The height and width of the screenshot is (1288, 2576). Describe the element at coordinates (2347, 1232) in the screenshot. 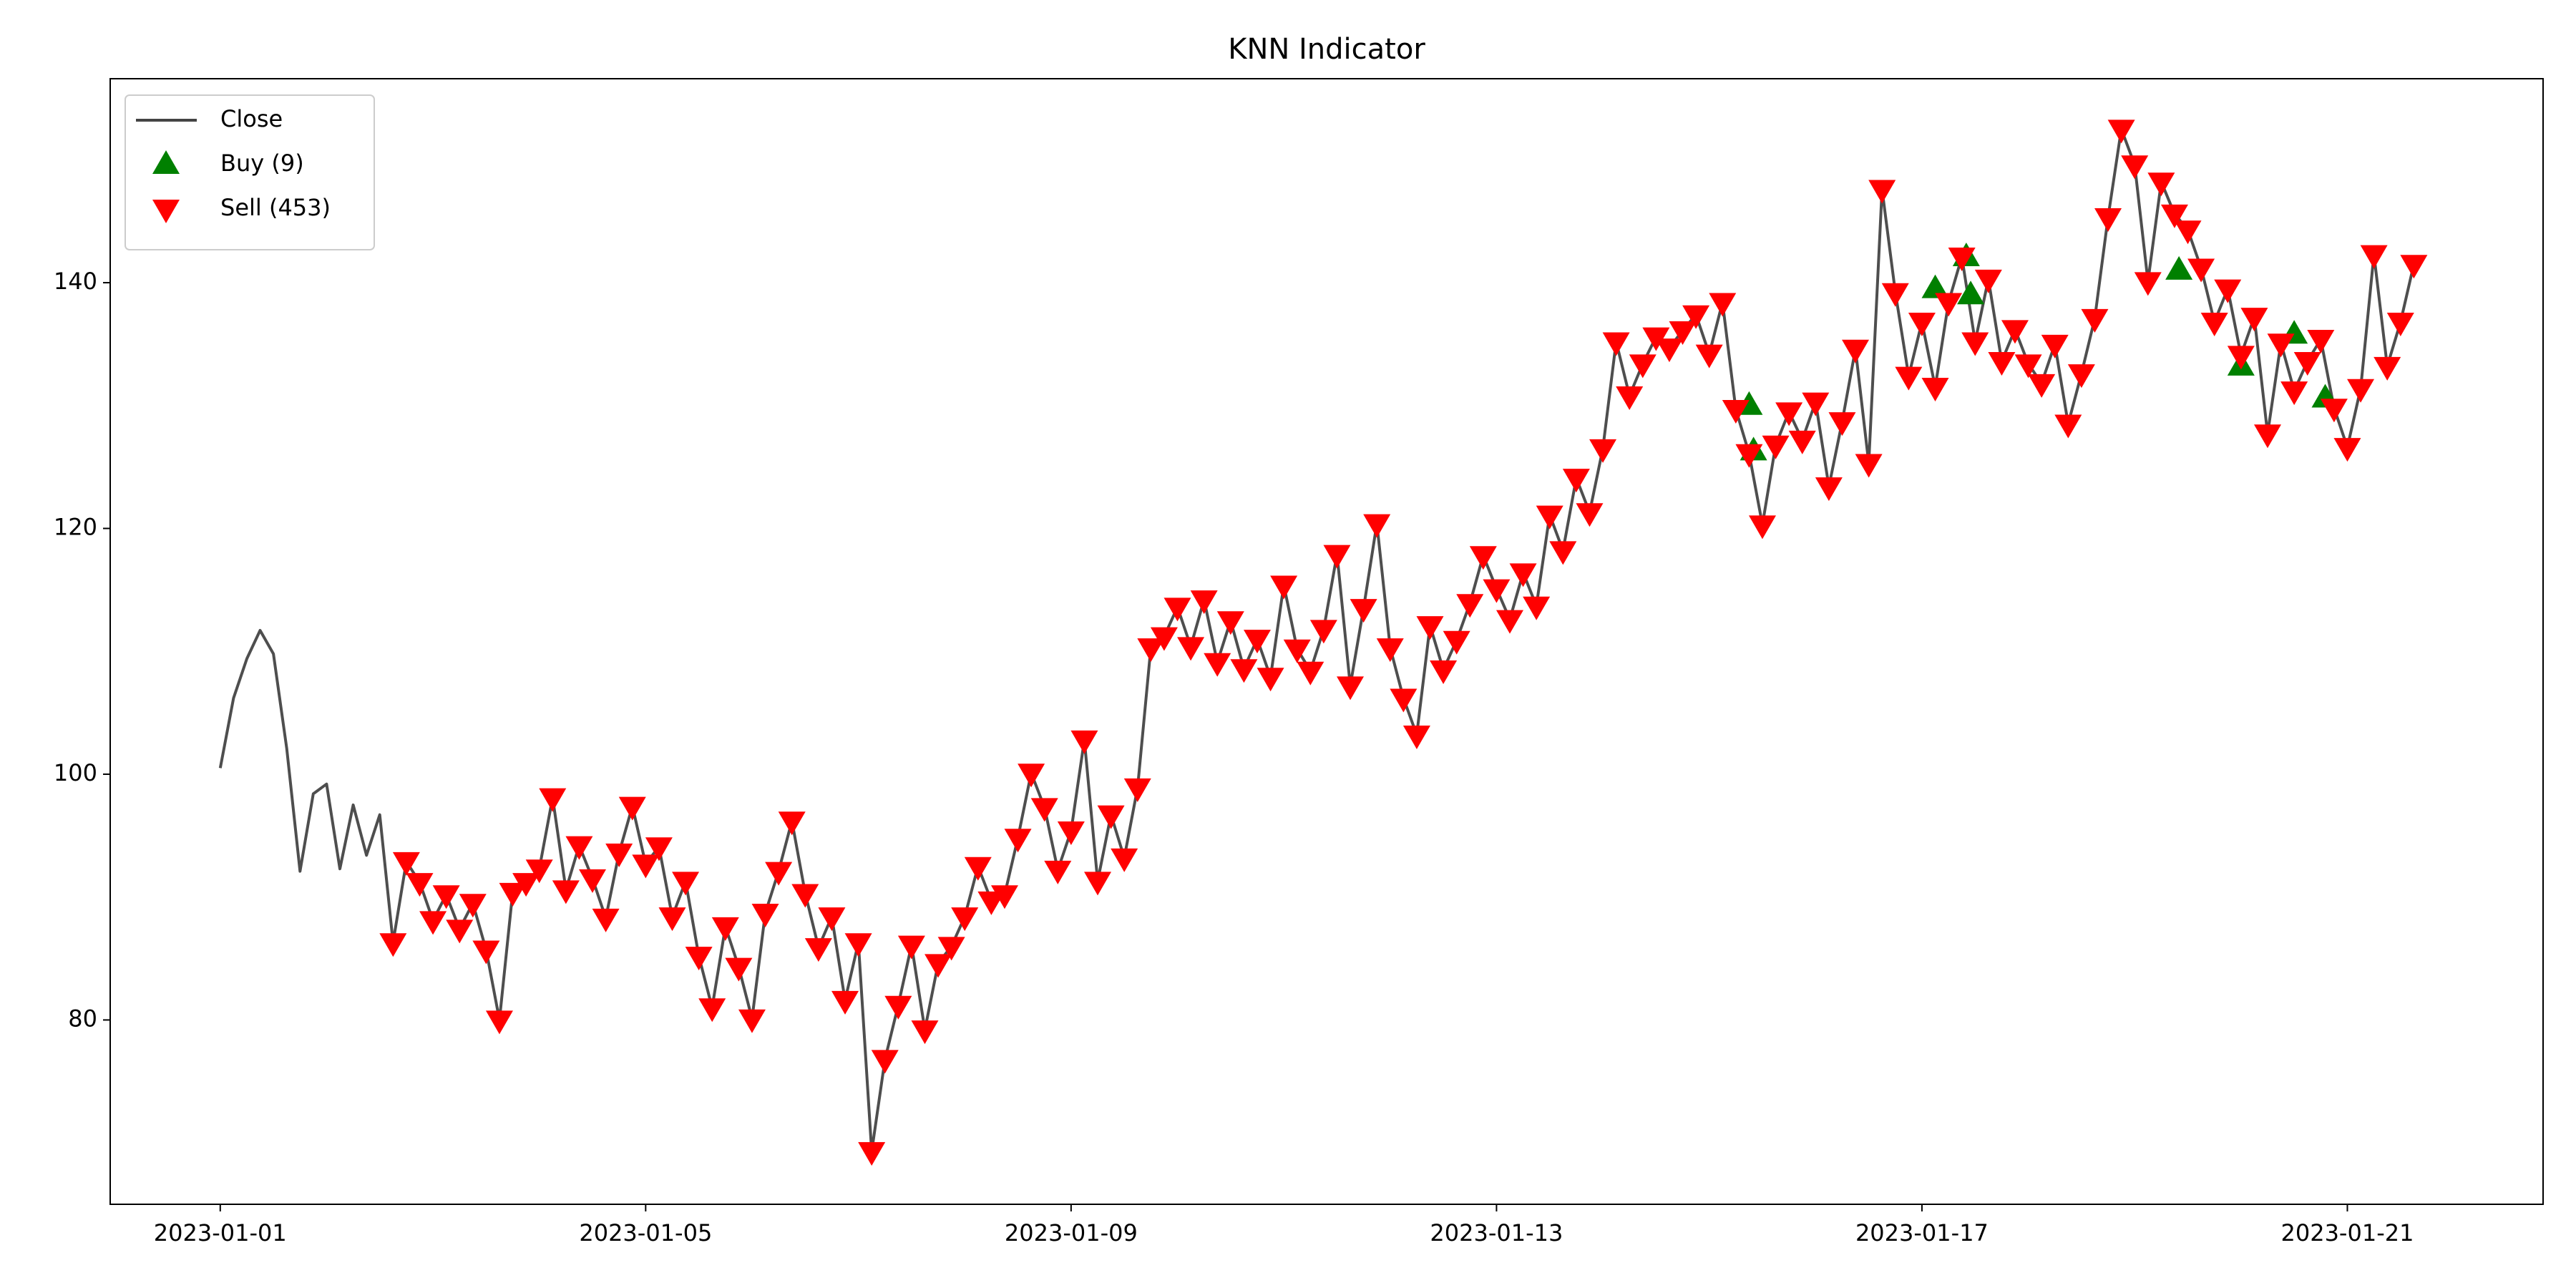

I see `x-tick-label: 2023-01-21` at that location.